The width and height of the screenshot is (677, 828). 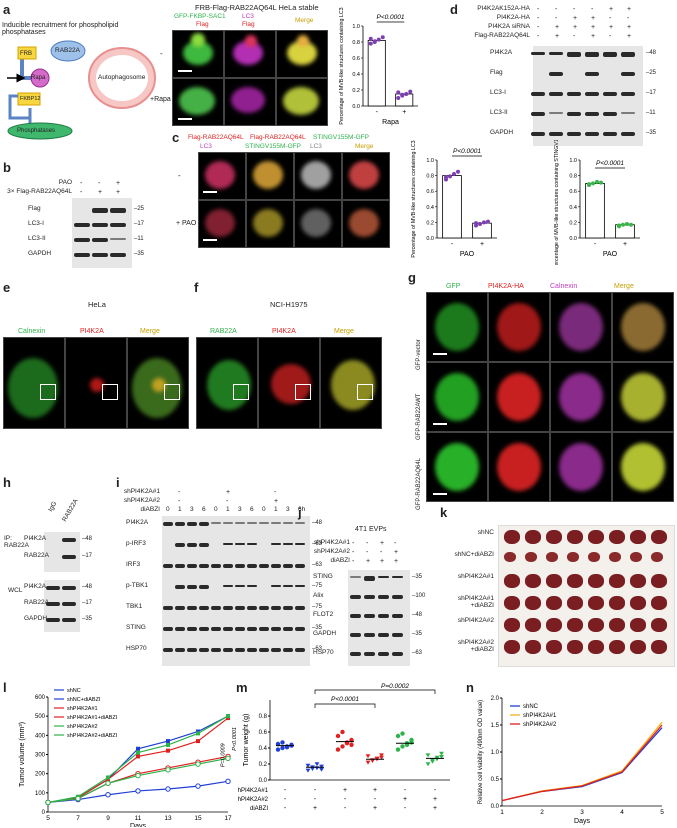 I want to click on j-condition-mark: -, so click(x=381, y=552).